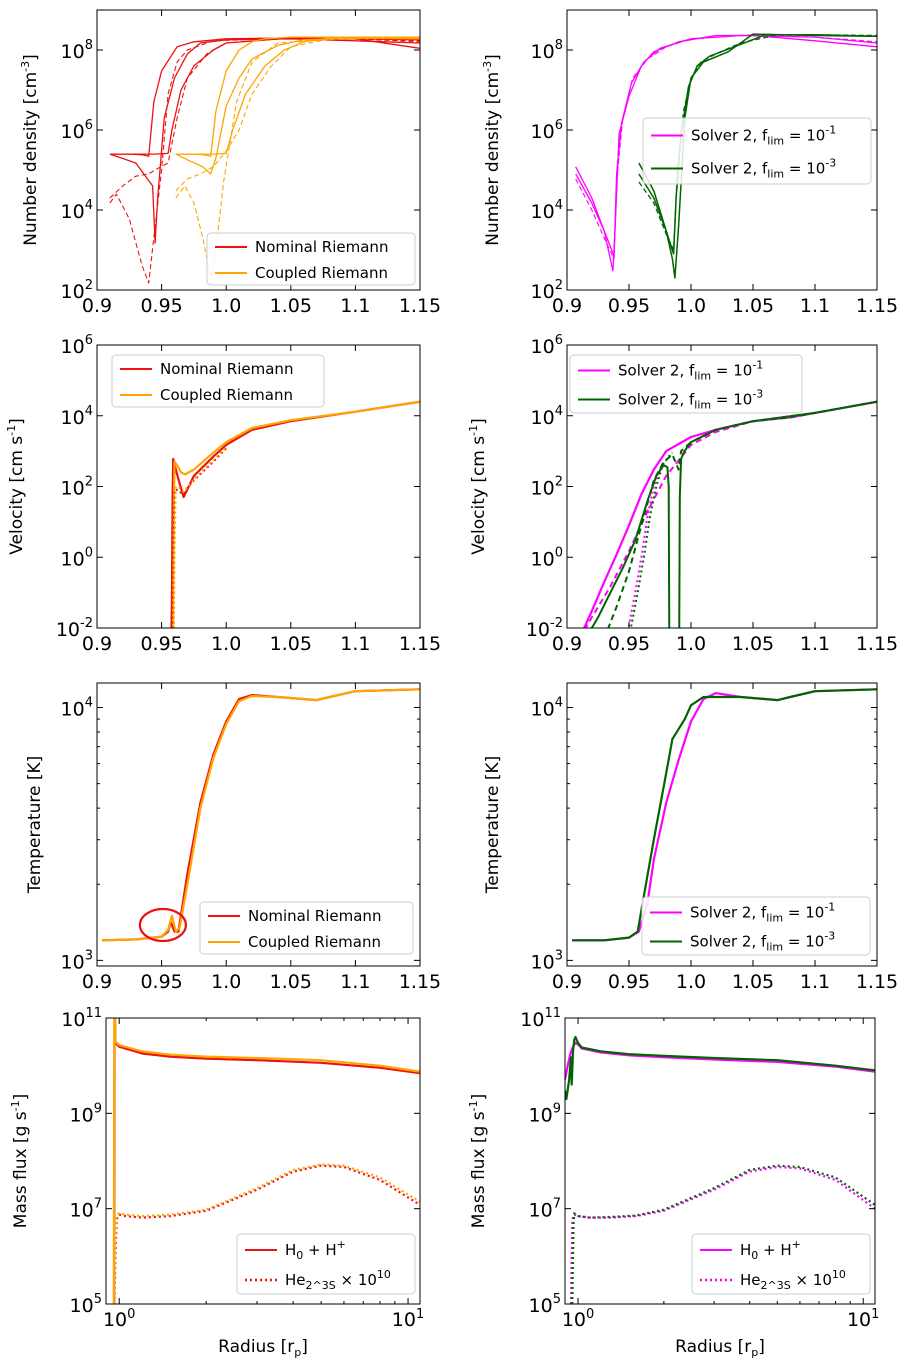 The width and height of the screenshot is (914, 1370). What do you see at coordinates (552, 1013) in the screenshot?
I see `y-tick-exponent: 11` at bounding box center [552, 1013].